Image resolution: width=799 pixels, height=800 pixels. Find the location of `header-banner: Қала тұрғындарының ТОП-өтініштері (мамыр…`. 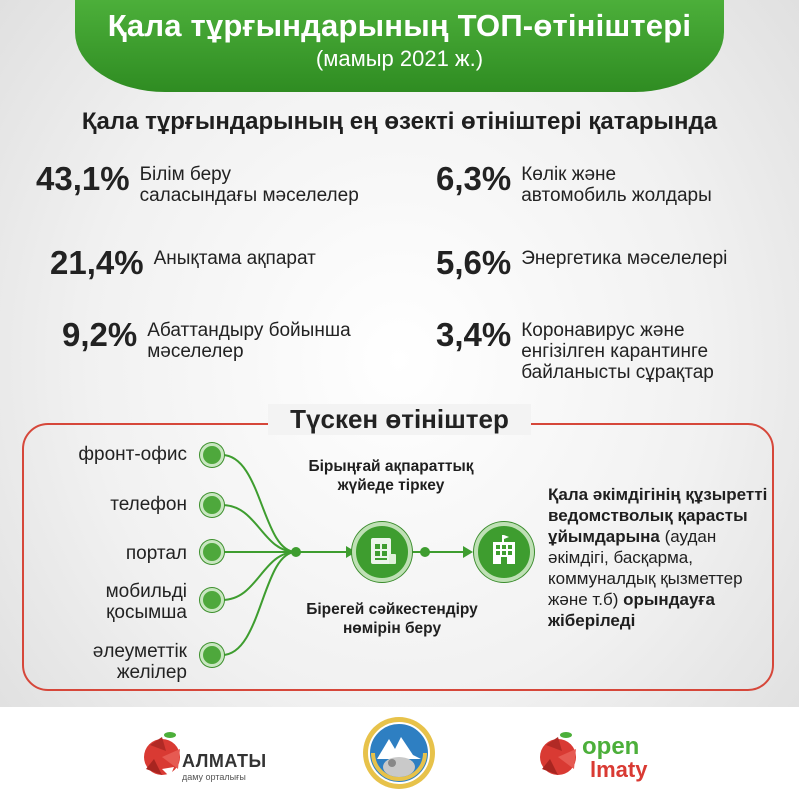

header-banner: Қала тұрғындарының ТОП-өтініштері (мамыр… is located at coordinates (399, 46).